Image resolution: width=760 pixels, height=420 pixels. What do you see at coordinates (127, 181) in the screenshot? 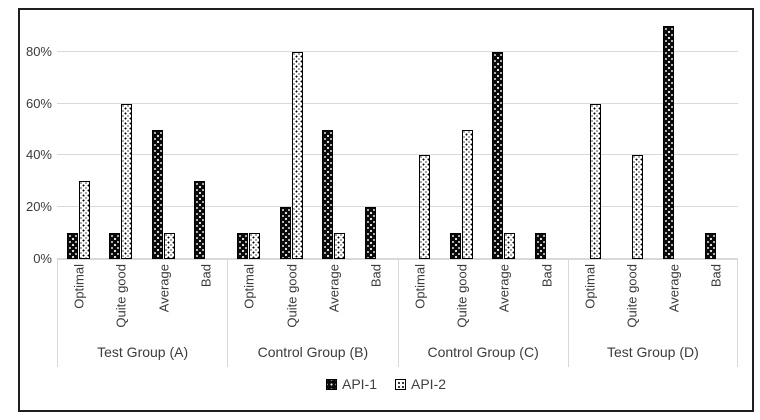
I see `bar-api-2-test-group-a-quite-good` at bounding box center [127, 181].